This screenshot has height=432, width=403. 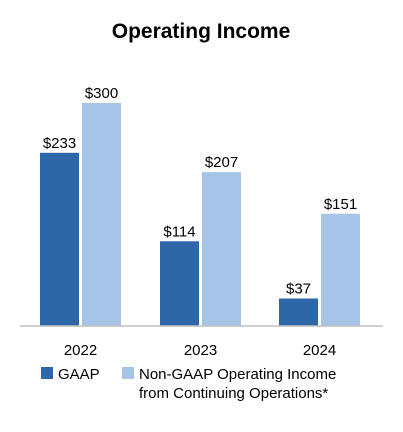 What do you see at coordinates (179, 231) in the screenshot?
I see `data-label-gaap-2023: $114` at bounding box center [179, 231].